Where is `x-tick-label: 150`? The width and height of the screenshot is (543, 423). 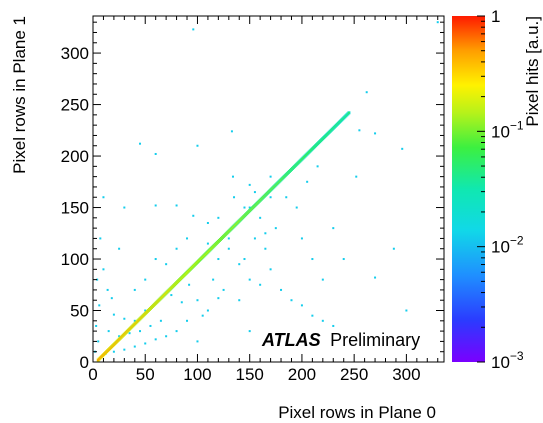
x-tick-label: 150 is located at coordinates (250, 374).